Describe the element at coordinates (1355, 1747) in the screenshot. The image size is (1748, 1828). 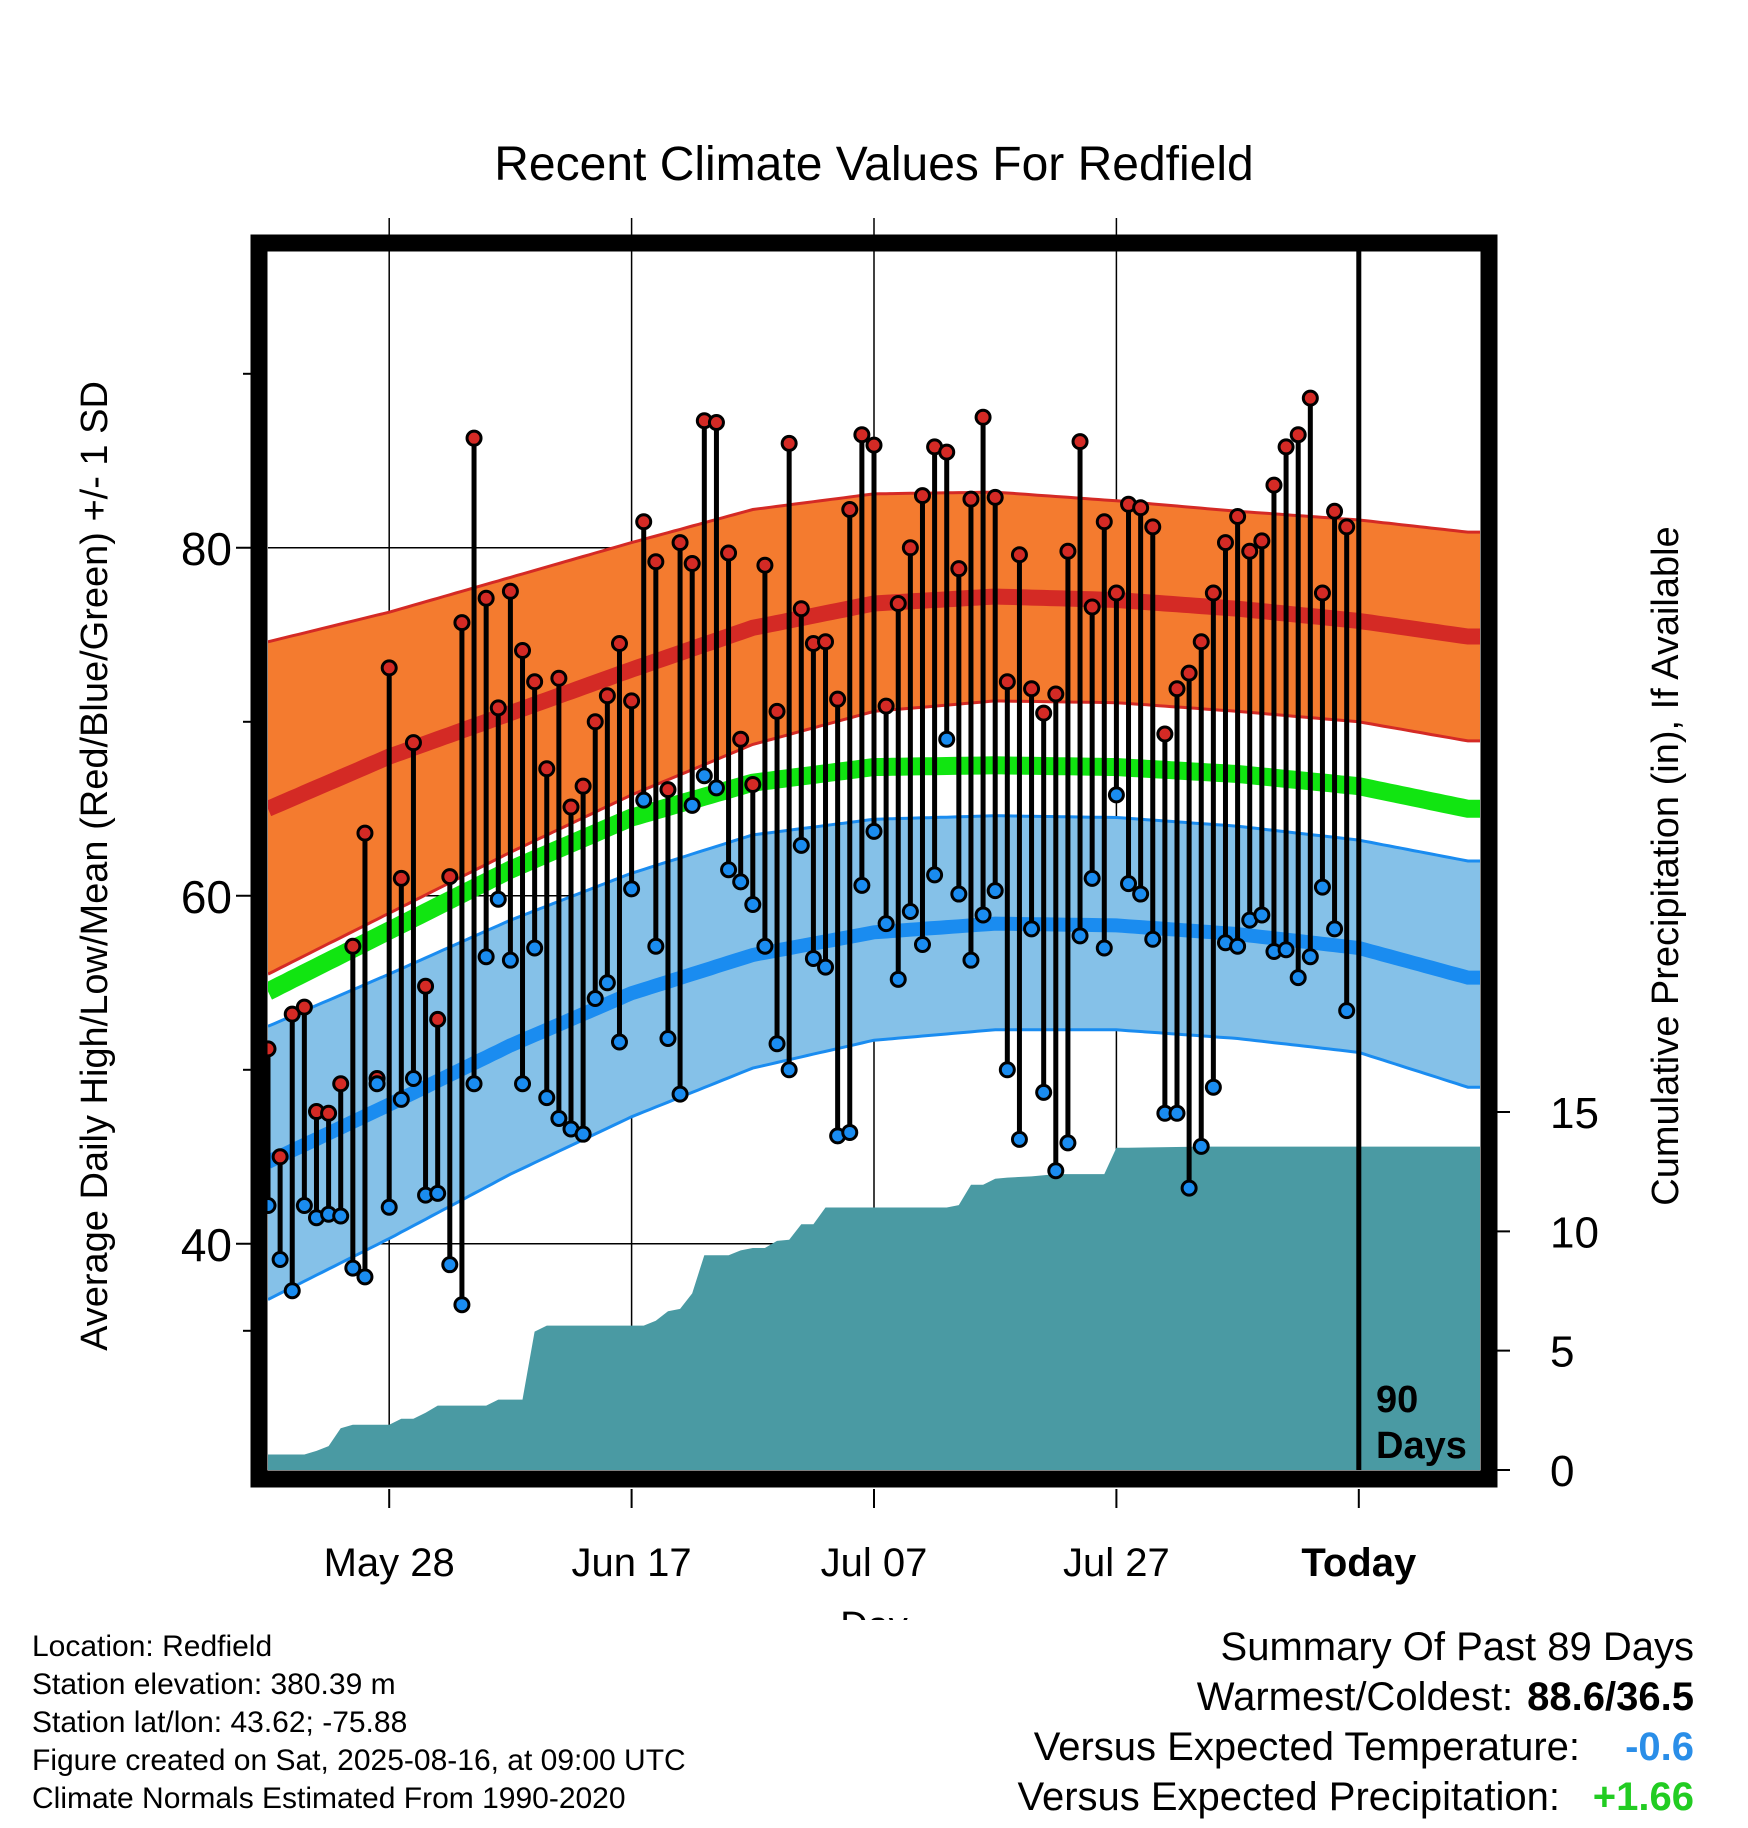
I see `summary-temp-row: Versus Expected Temperature: -0.6` at that location.